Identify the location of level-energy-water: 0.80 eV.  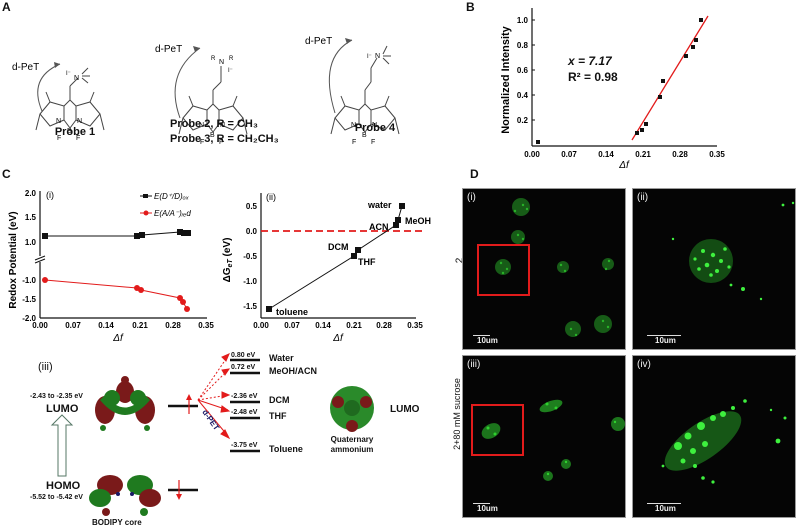
(243, 355).